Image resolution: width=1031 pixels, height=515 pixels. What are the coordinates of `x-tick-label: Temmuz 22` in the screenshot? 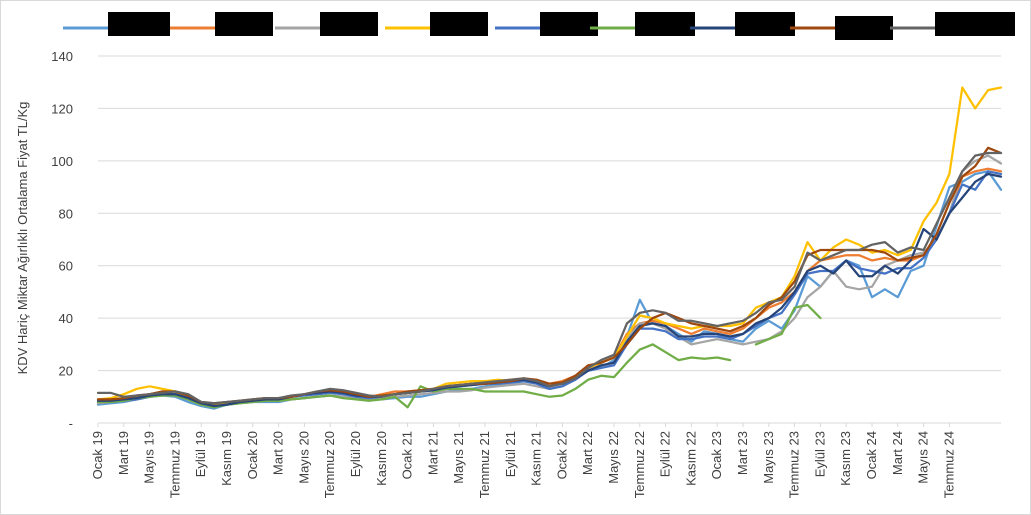 It's located at (639, 464).